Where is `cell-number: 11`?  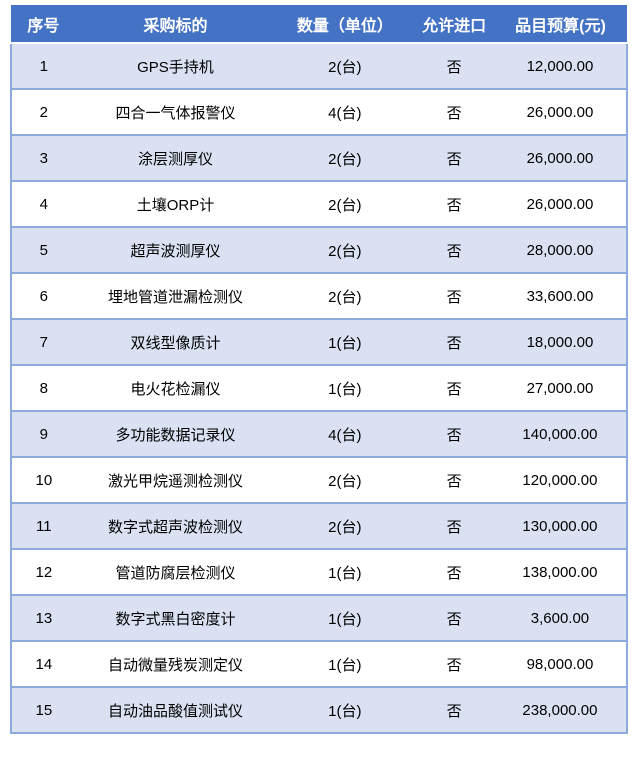 cell-number: 11 is located at coordinates (43, 526).